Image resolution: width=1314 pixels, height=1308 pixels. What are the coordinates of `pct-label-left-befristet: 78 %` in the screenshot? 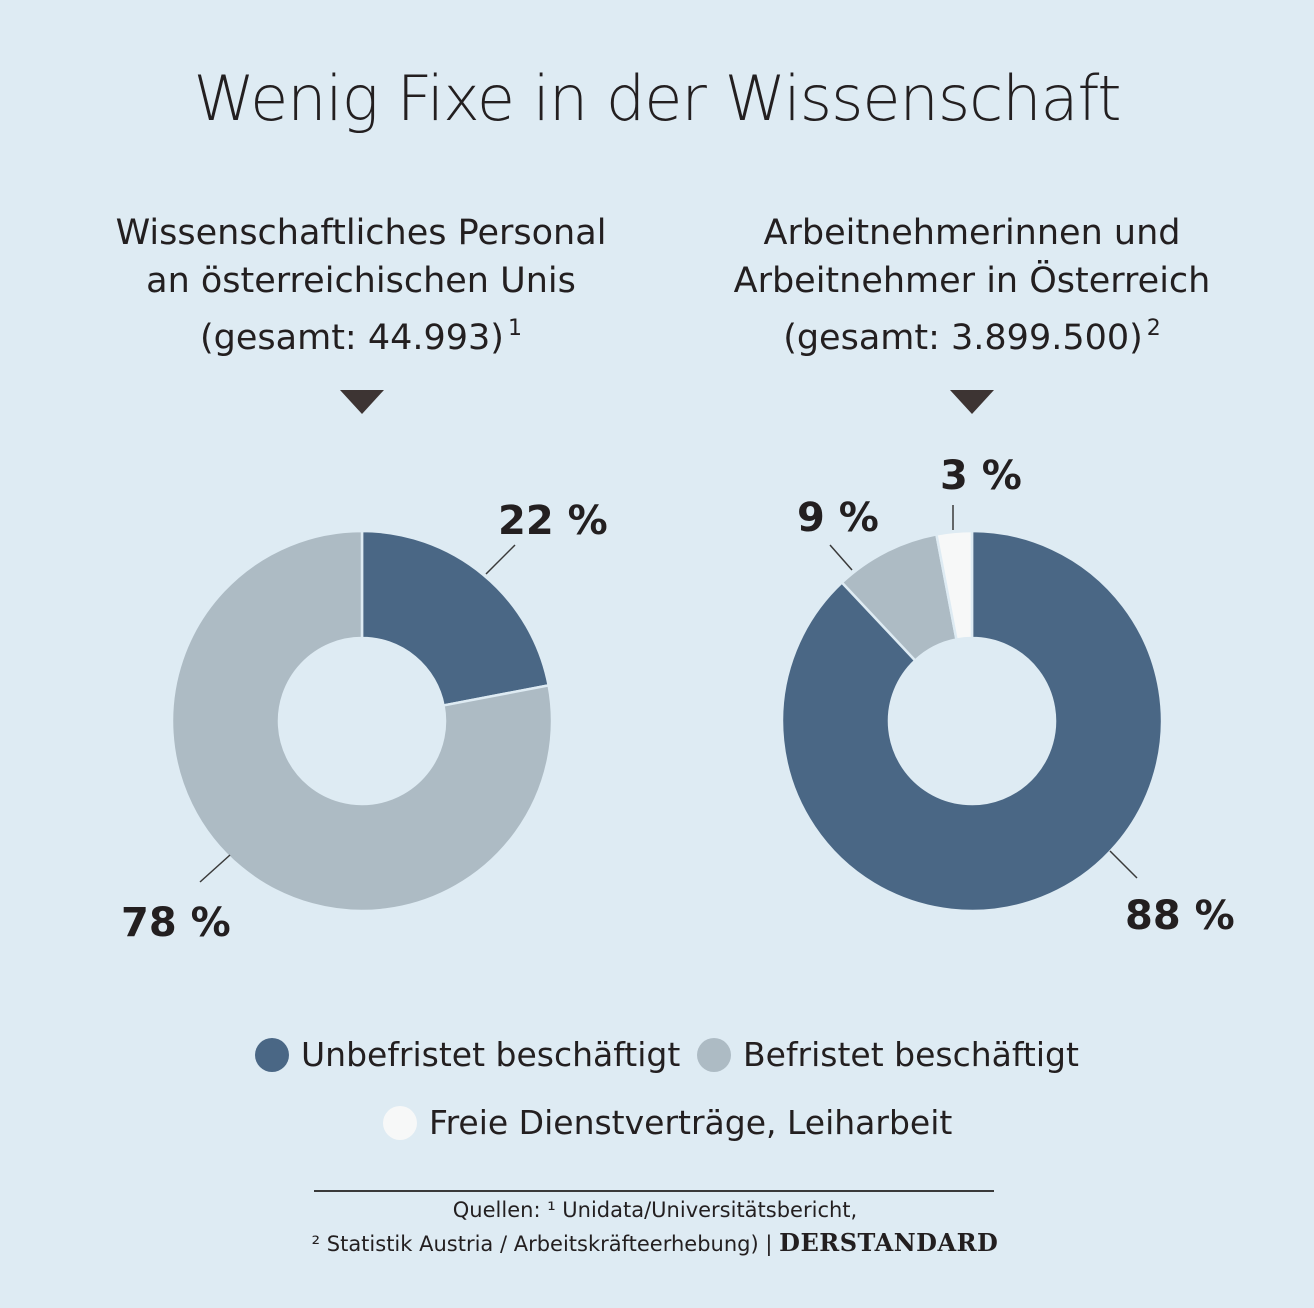 It's located at (176, 923).